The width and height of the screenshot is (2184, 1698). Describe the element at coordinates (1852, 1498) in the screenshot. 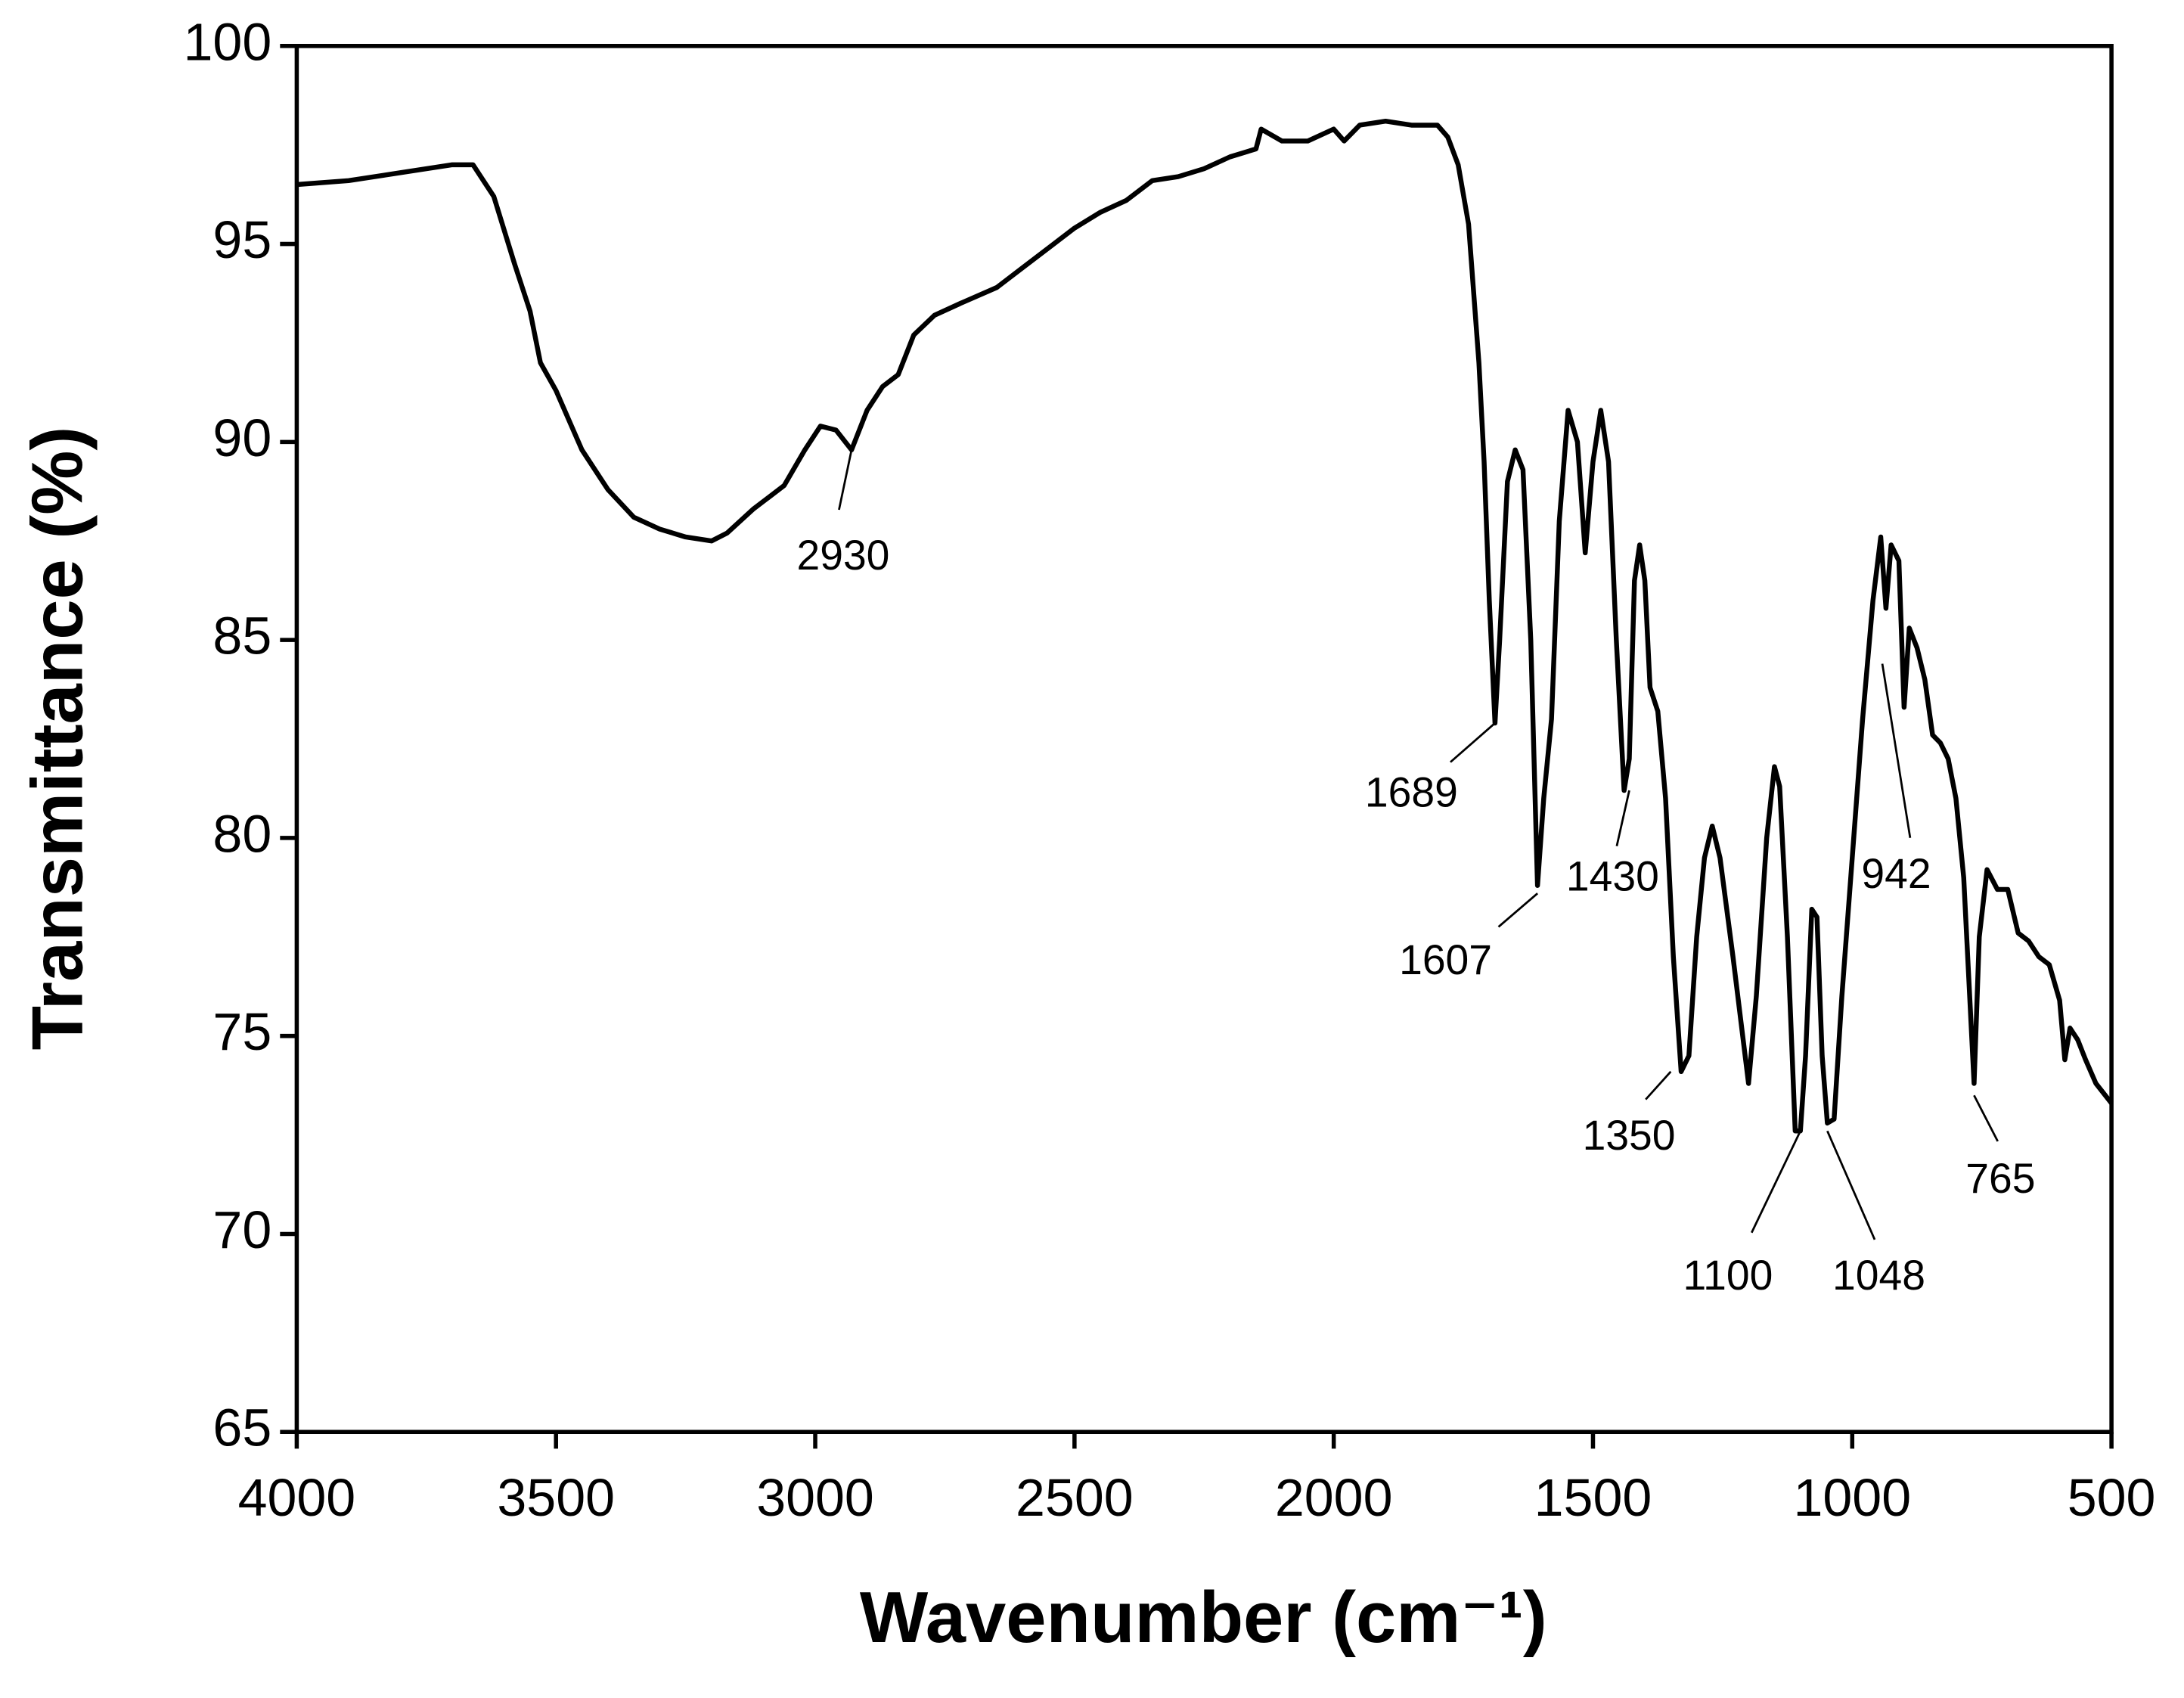

I see `x-tick-label: 1000` at that location.